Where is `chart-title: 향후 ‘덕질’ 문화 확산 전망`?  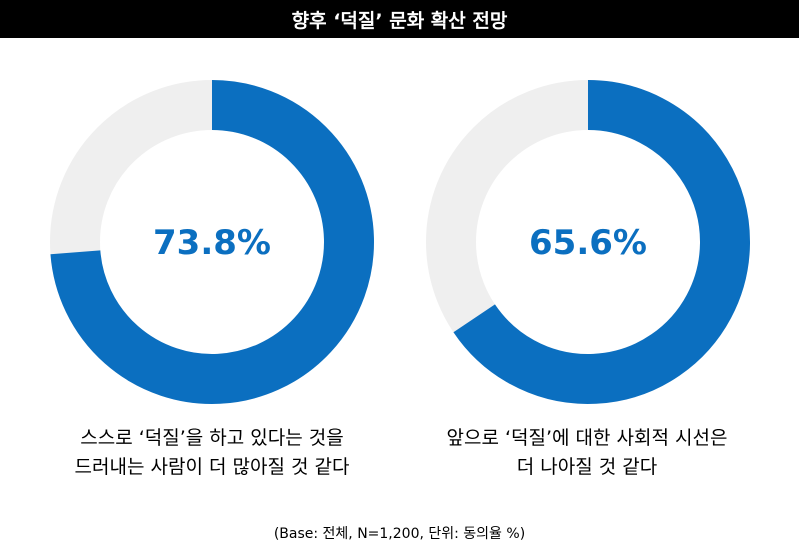
chart-title: 향후 ‘덕질’ 문화 확산 전망 is located at coordinates (399, 19).